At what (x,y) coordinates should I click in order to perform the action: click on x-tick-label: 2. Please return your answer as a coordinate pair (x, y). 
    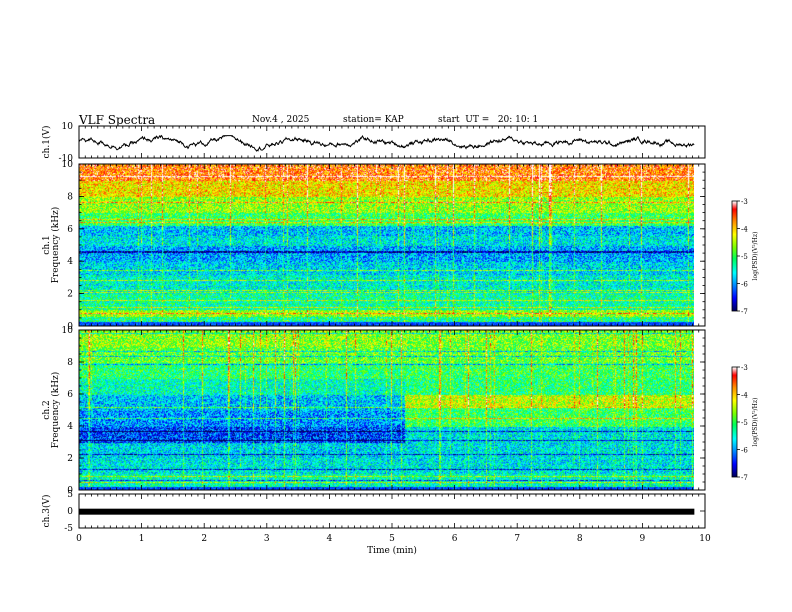
    Looking at the image, I should click on (204, 539).